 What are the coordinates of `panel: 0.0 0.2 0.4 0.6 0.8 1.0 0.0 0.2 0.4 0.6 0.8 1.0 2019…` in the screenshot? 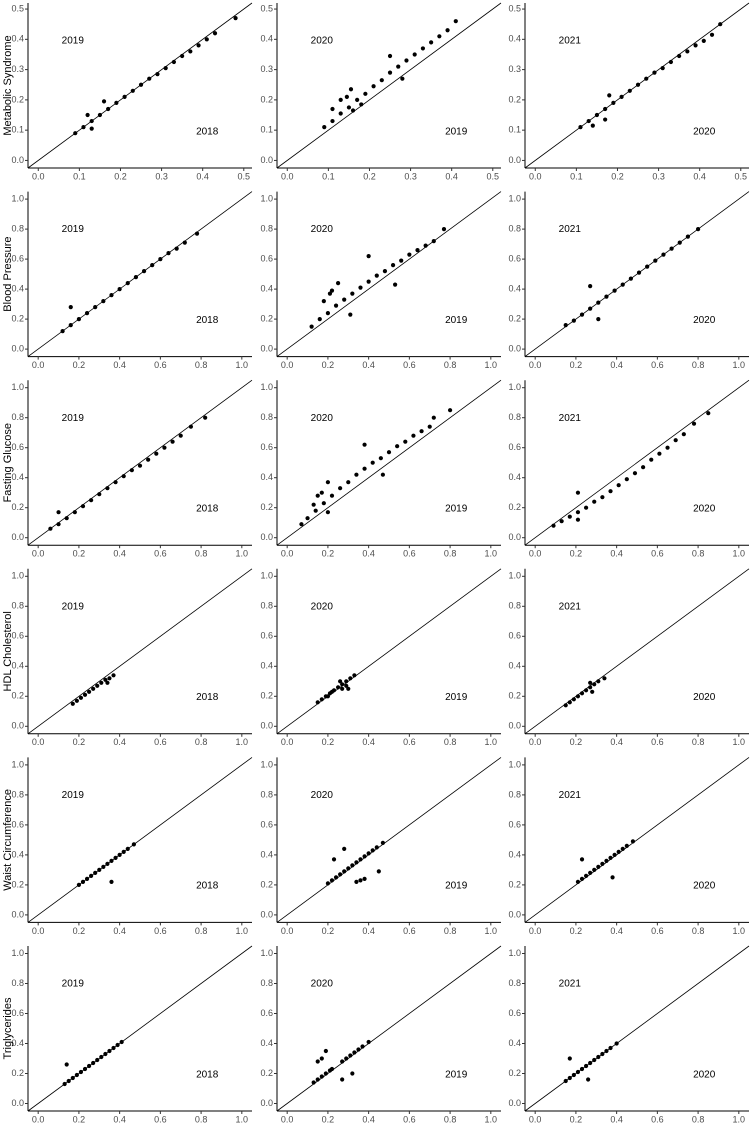 It's located at (127, 469).